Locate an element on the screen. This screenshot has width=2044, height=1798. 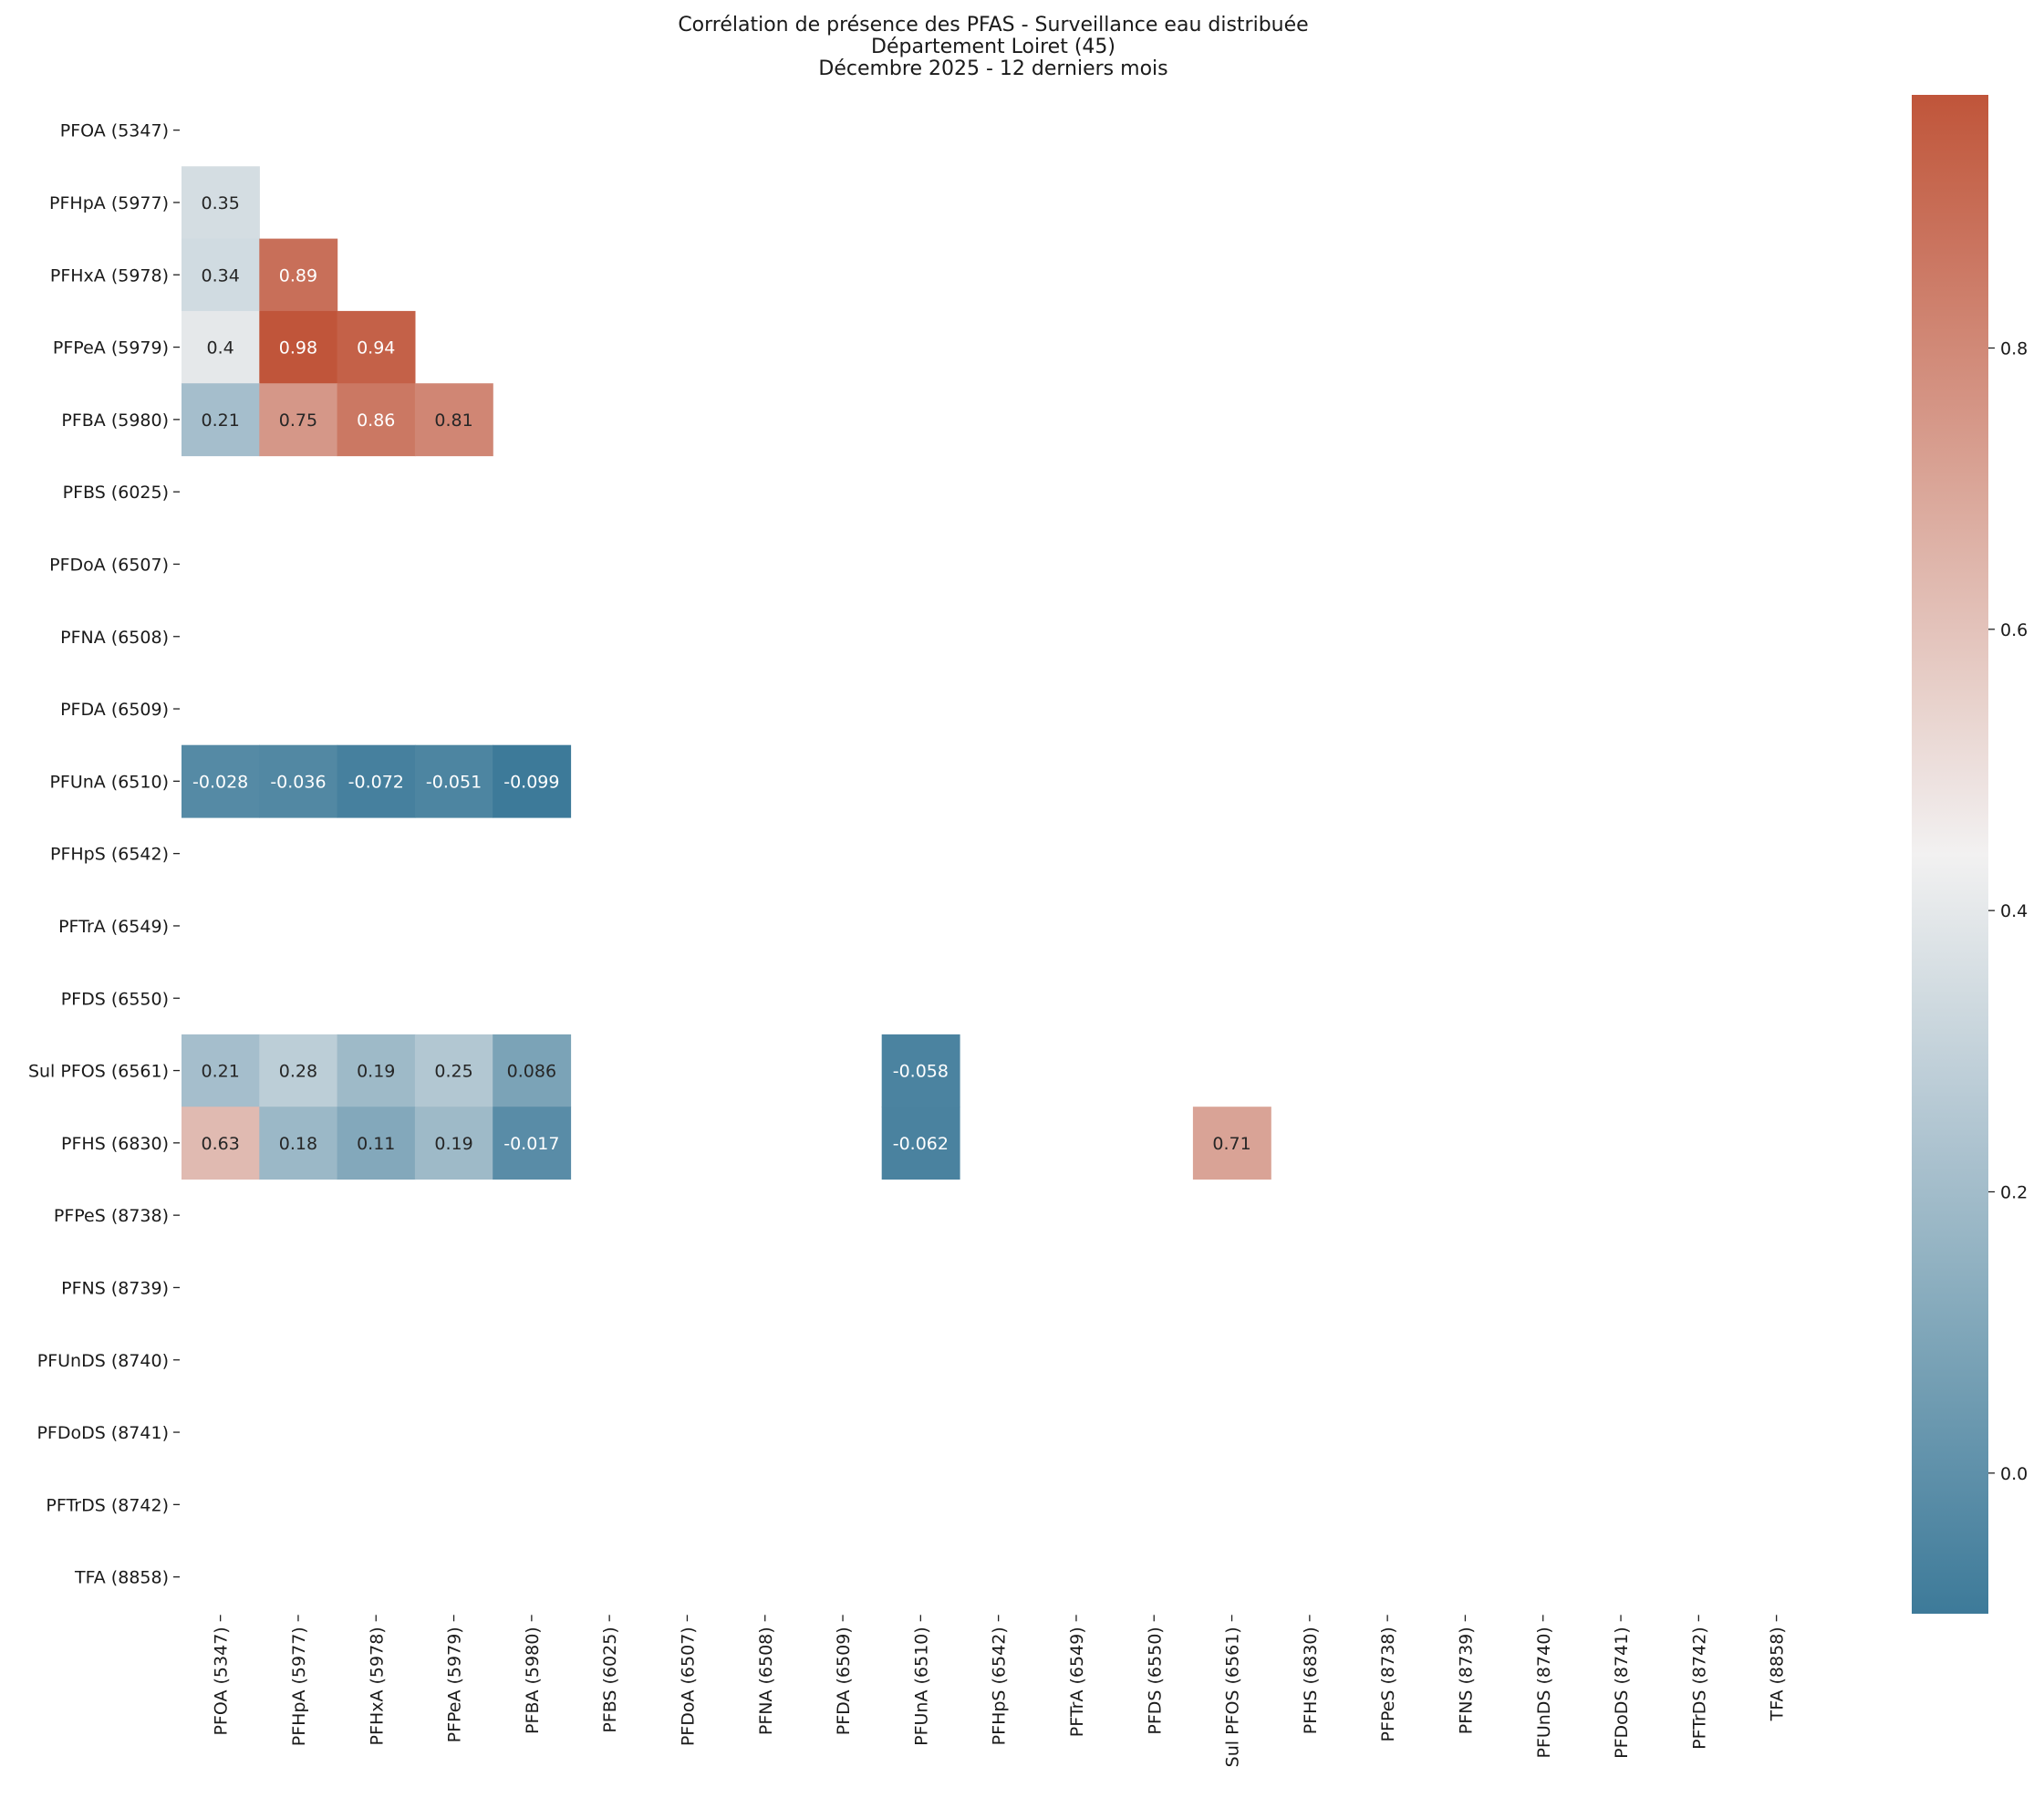
cell-value-label: -0.072 is located at coordinates (376, 782).